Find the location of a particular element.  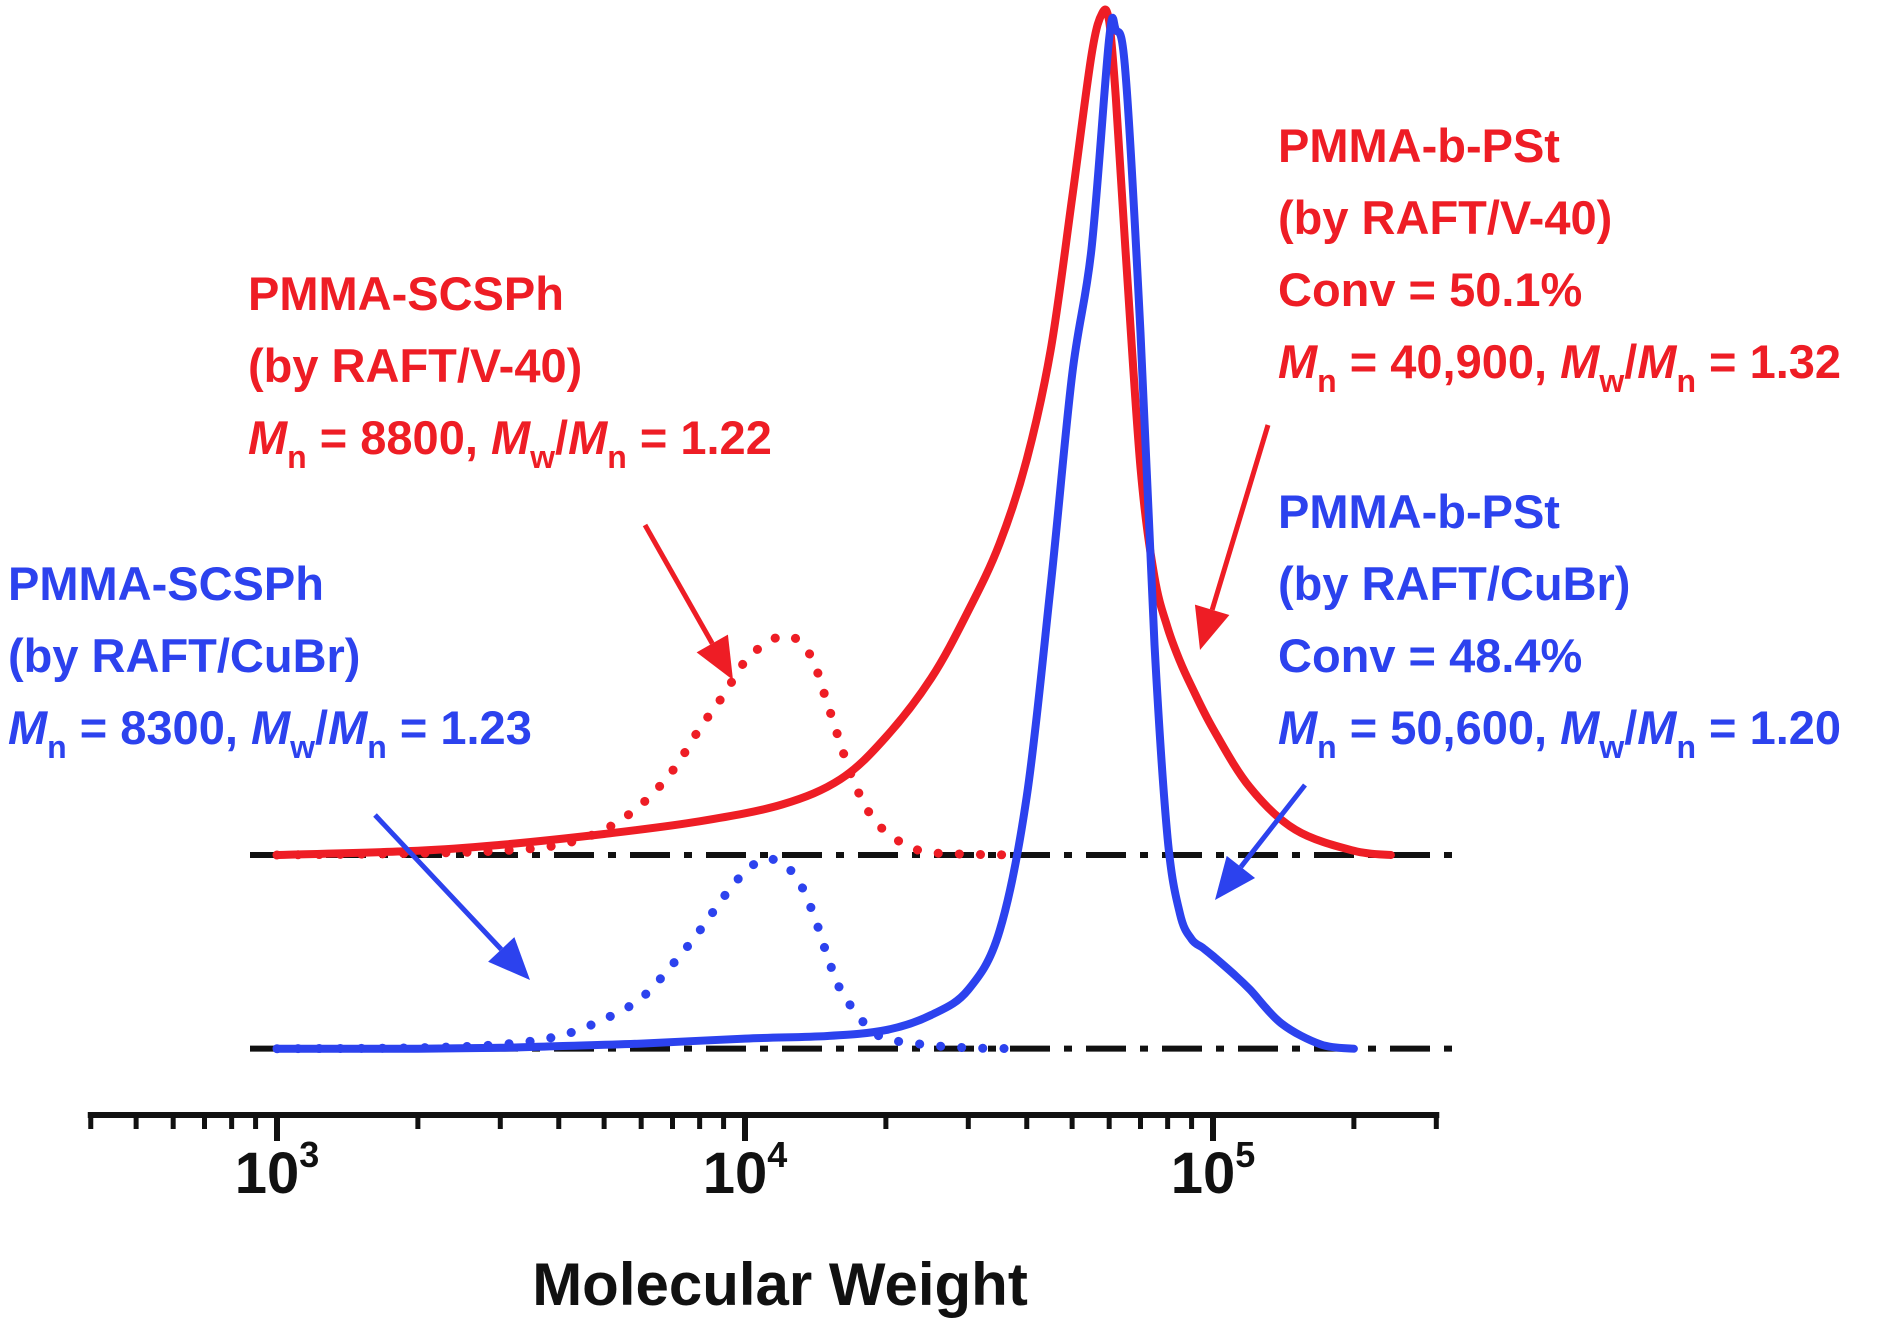

annotation-mn-pdi: Mn = 50,600, Mw/Mn = 1.20 is located at coordinates (1560, 733).